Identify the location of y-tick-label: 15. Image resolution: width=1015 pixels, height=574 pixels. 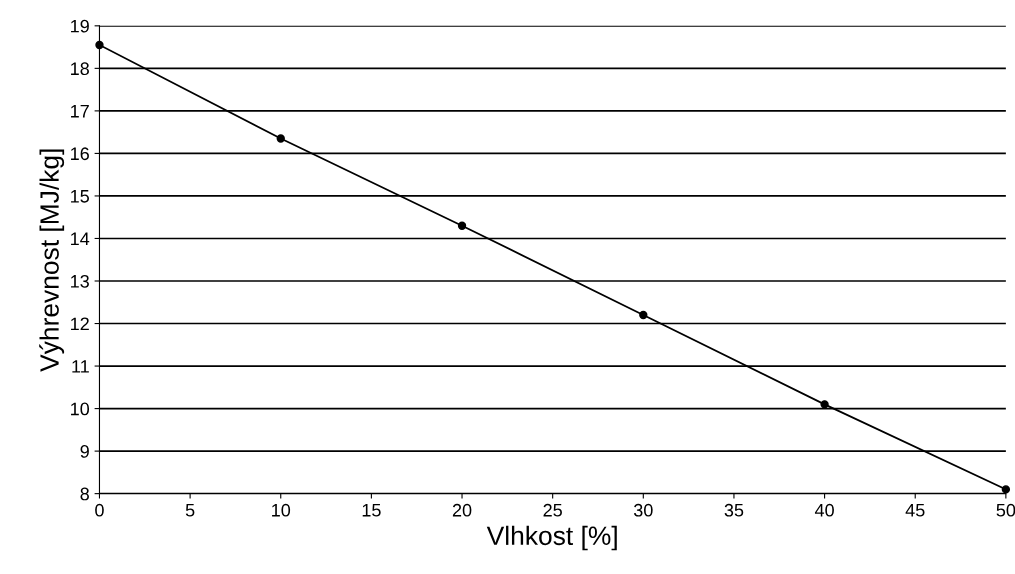
(80, 196).